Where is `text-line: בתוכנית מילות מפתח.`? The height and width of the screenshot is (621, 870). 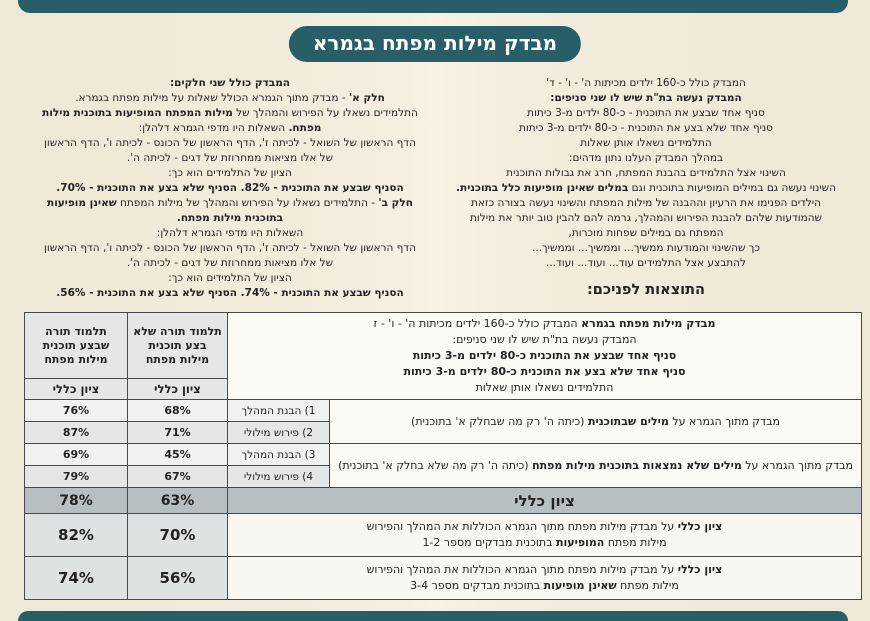 text-line: בתוכנית מילות מפתח. is located at coordinates (230, 218).